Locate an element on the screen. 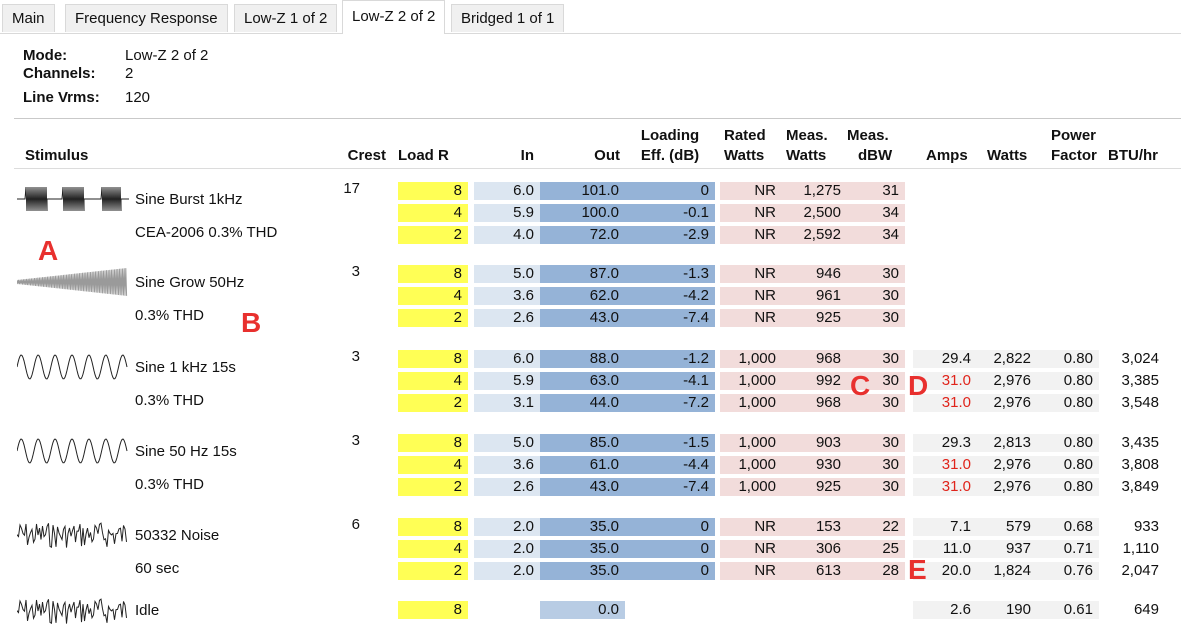  header-rated-watts: Watts is located at coordinates (744, 155).